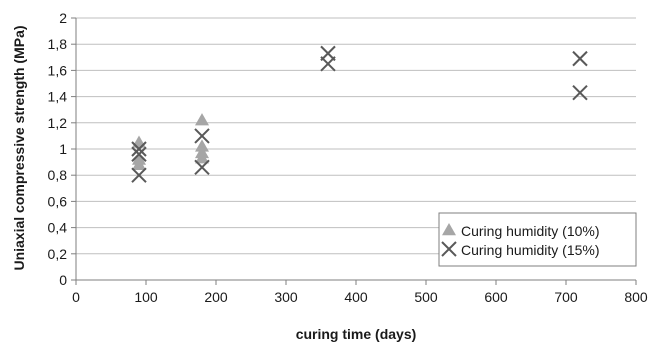 The height and width of the screenshot is (345, 653). Describe the element at coordinates (356, 334) in the screenshot. I see `x-axis-title: curing time (days)` at that location.